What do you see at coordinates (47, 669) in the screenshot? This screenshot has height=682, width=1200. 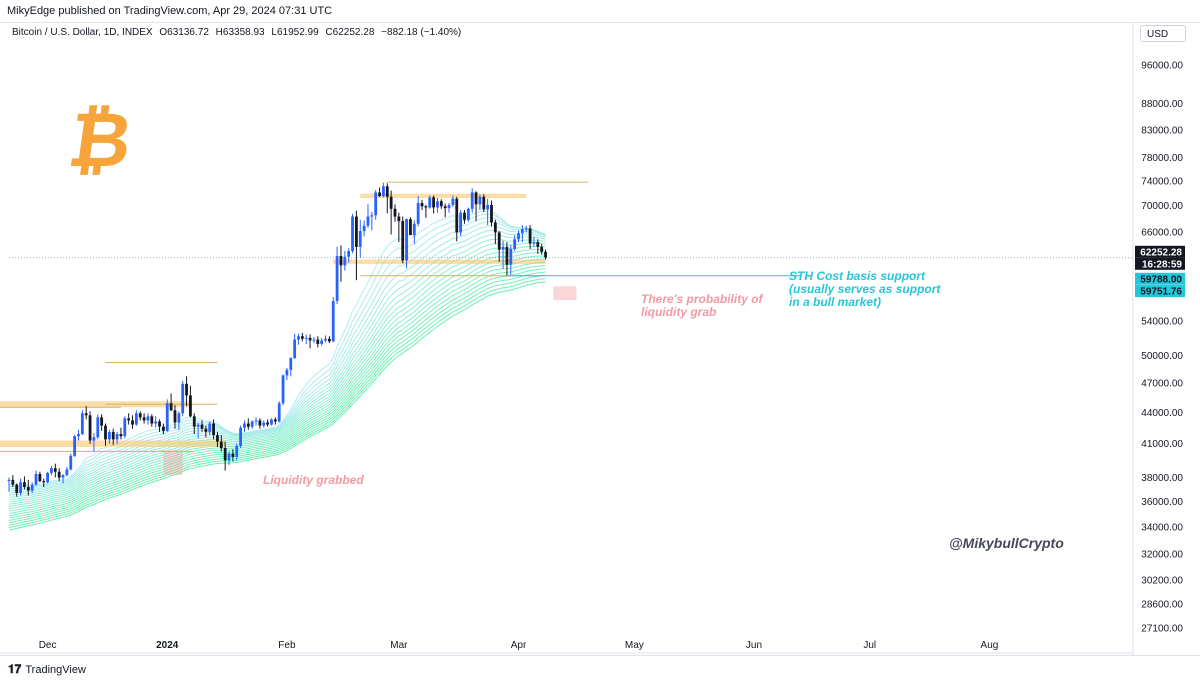 I see `tradingview-logo-icon: 𝟏𝟕 TradingView` at bounding box center [47, 669].